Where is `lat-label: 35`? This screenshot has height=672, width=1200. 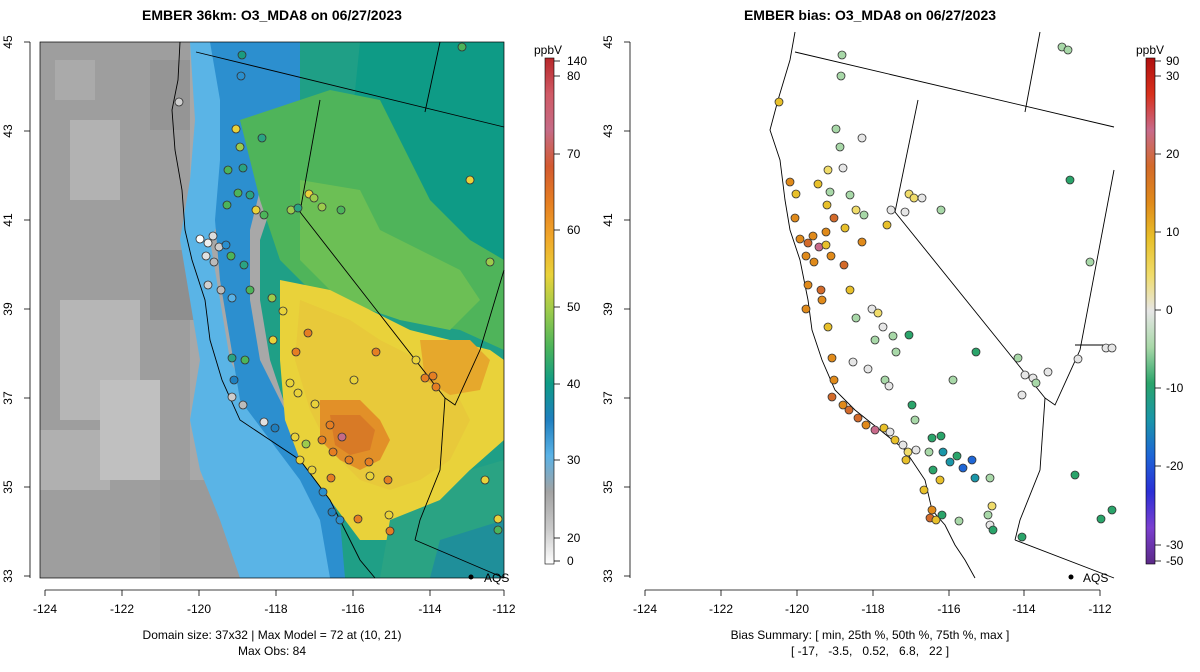 lat-label: 35 is located at coordinates (8, 487).